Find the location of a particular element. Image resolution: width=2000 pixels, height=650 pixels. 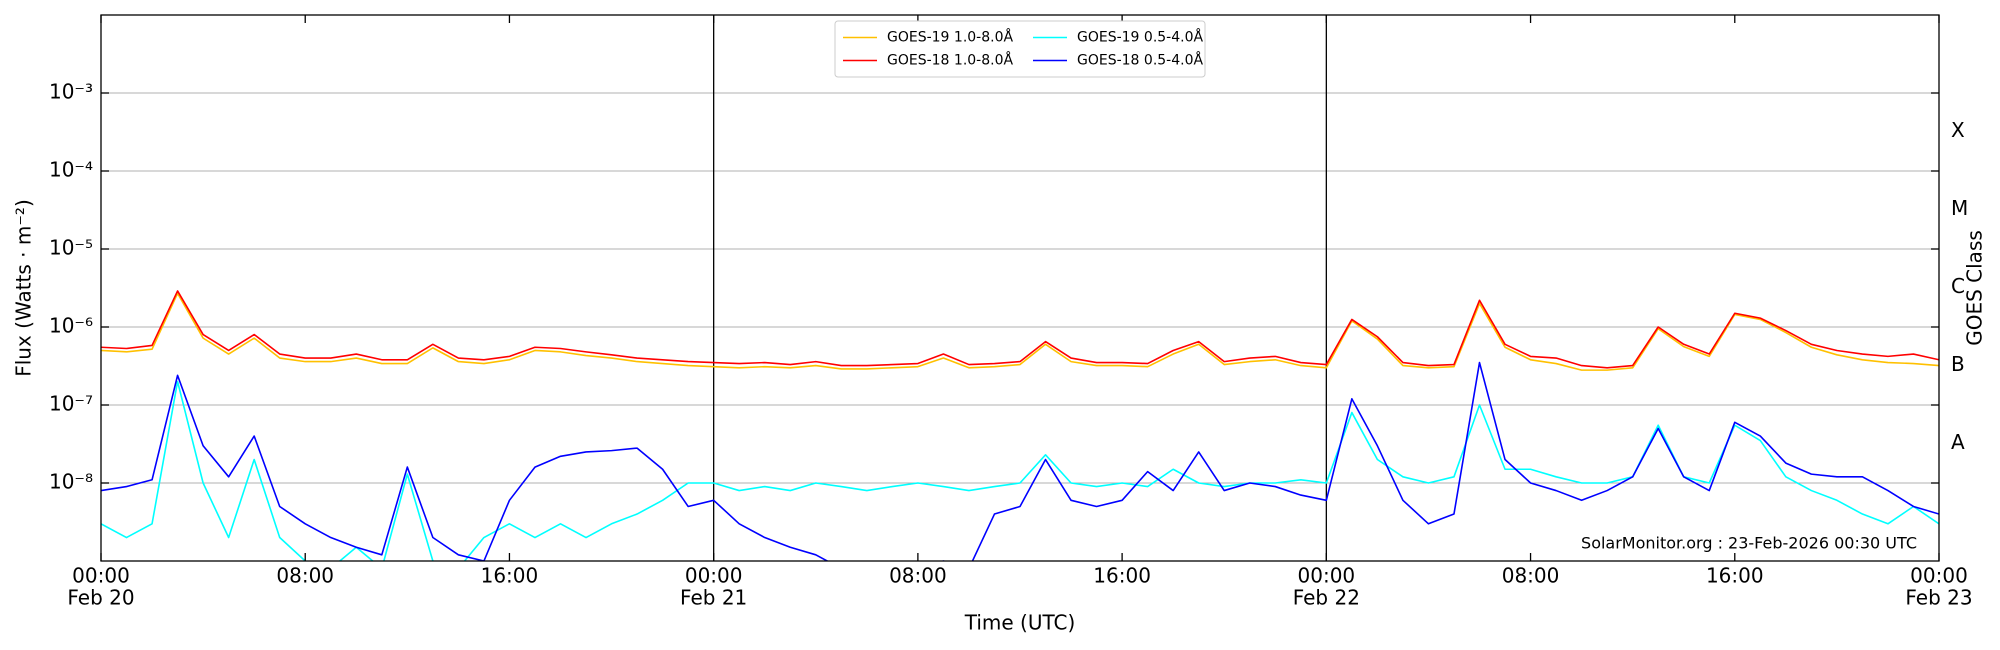

y2-tick-label: M is located at coordinates (1959, 208).